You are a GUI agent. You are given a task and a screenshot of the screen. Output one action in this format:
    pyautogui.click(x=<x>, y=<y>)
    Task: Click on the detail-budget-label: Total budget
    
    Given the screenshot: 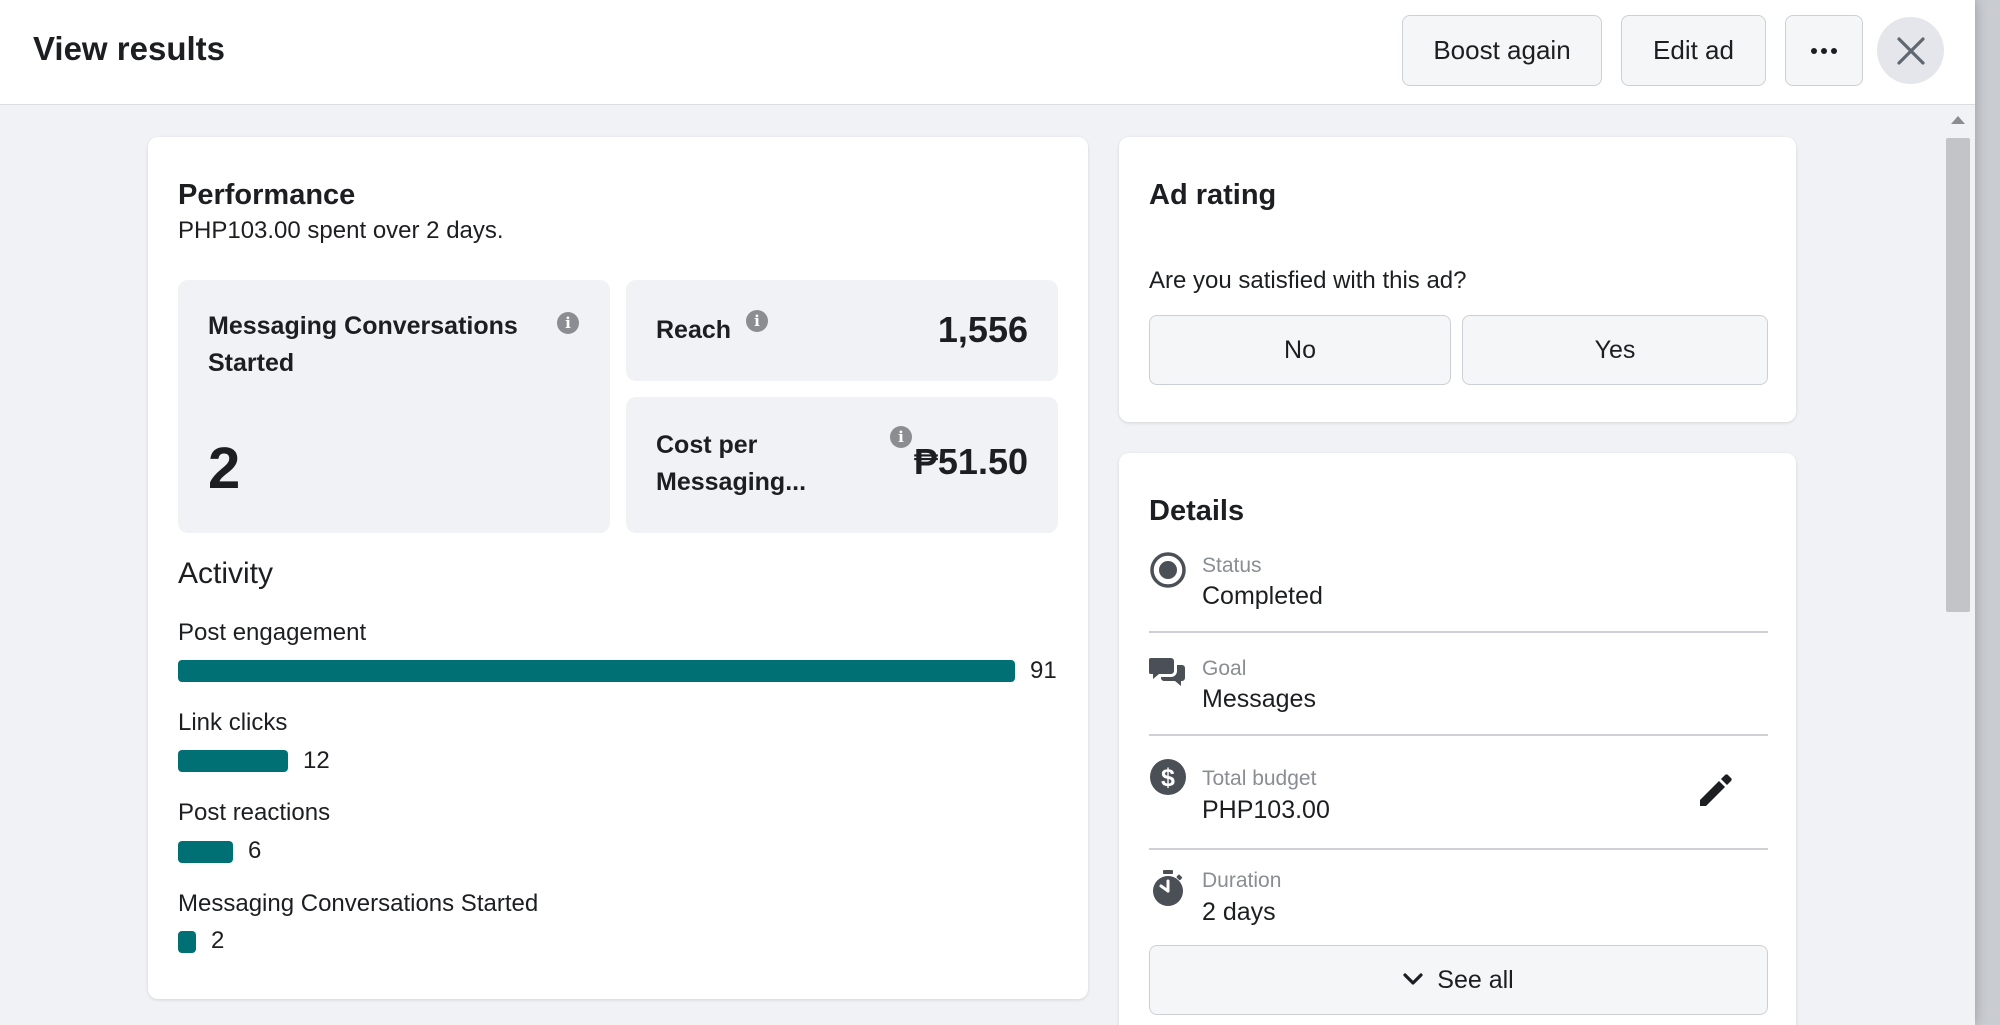 What is the action you would take?
    pyautogui.click(x=1259, y=778)
    